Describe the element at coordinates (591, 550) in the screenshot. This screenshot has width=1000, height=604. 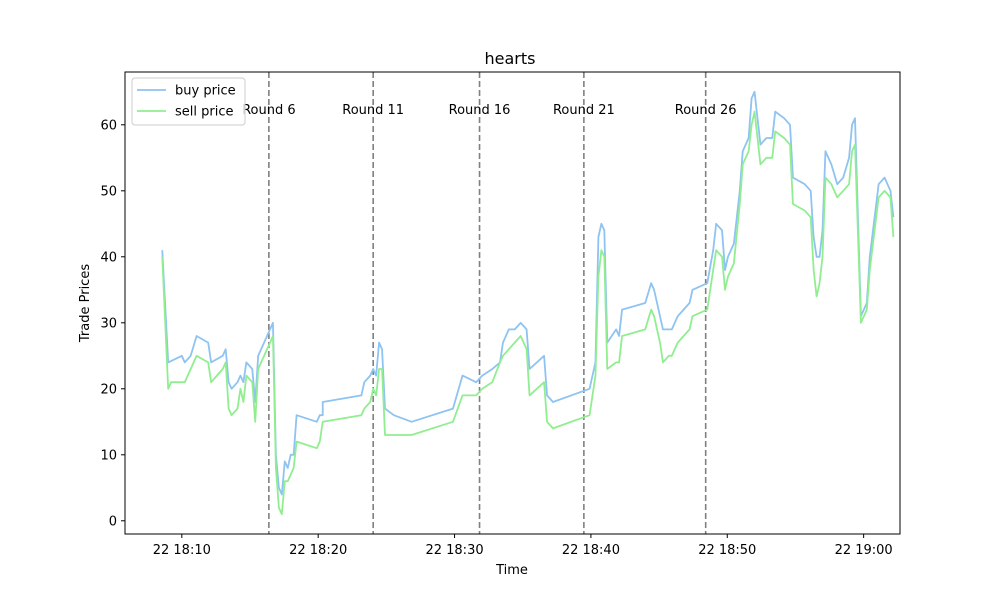
I see `x-tick-label: 22 18:40` at that location.